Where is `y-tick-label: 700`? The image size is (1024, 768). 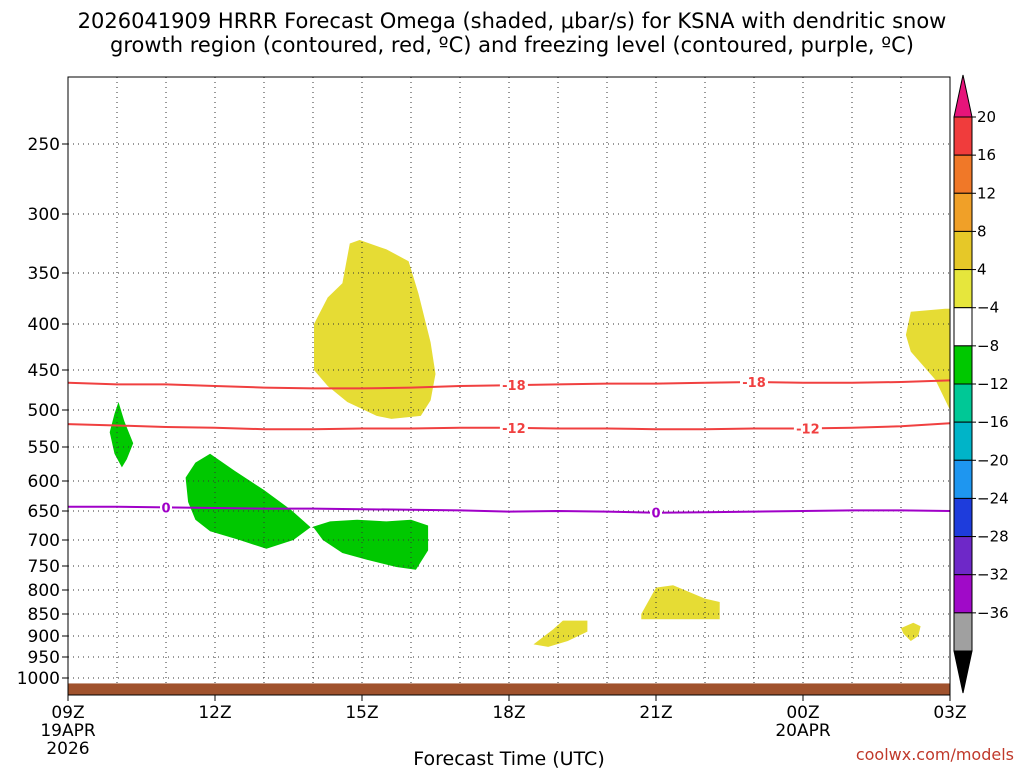
y-tick-label: 700 is located at coordinates (44, 541).